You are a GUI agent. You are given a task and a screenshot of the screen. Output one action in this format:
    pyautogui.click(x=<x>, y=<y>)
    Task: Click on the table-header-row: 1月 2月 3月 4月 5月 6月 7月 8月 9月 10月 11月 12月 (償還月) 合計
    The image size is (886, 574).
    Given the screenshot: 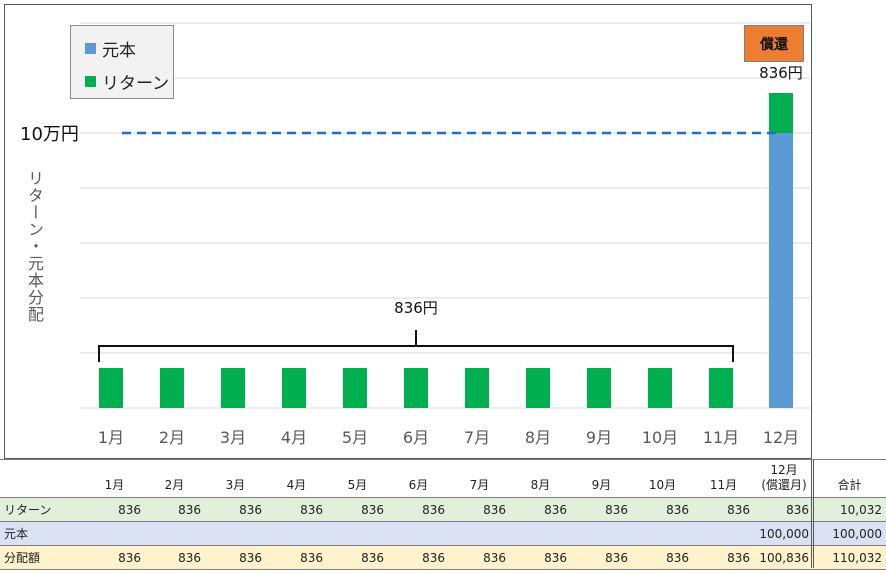 What is the action you would take?
    pyautogui.click(x=443, y=477)
    